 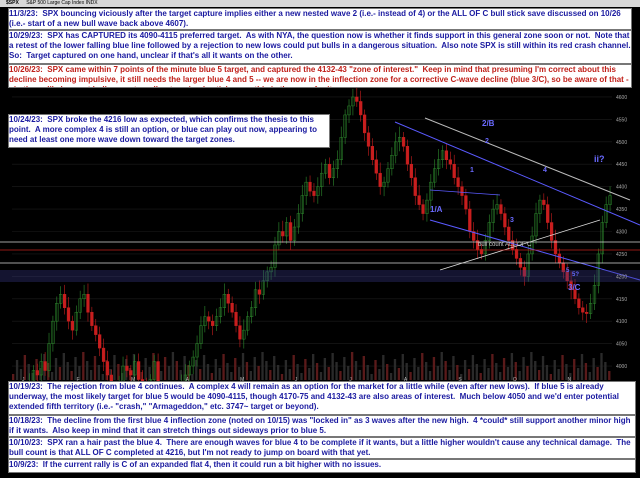 I want to click on wave-5-label: 5, so click(x=568, y=271).